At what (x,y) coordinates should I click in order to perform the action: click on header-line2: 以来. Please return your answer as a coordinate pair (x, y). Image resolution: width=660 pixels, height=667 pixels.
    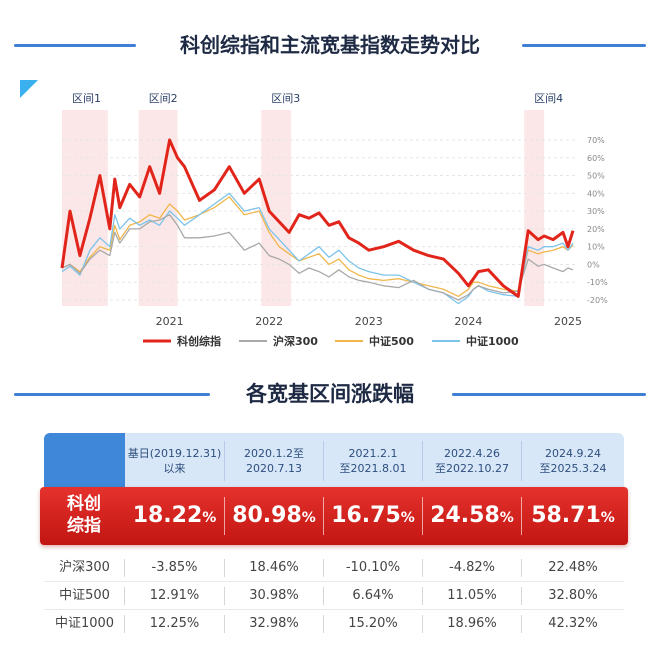
    Looking at the image, I should click on (174, 468).